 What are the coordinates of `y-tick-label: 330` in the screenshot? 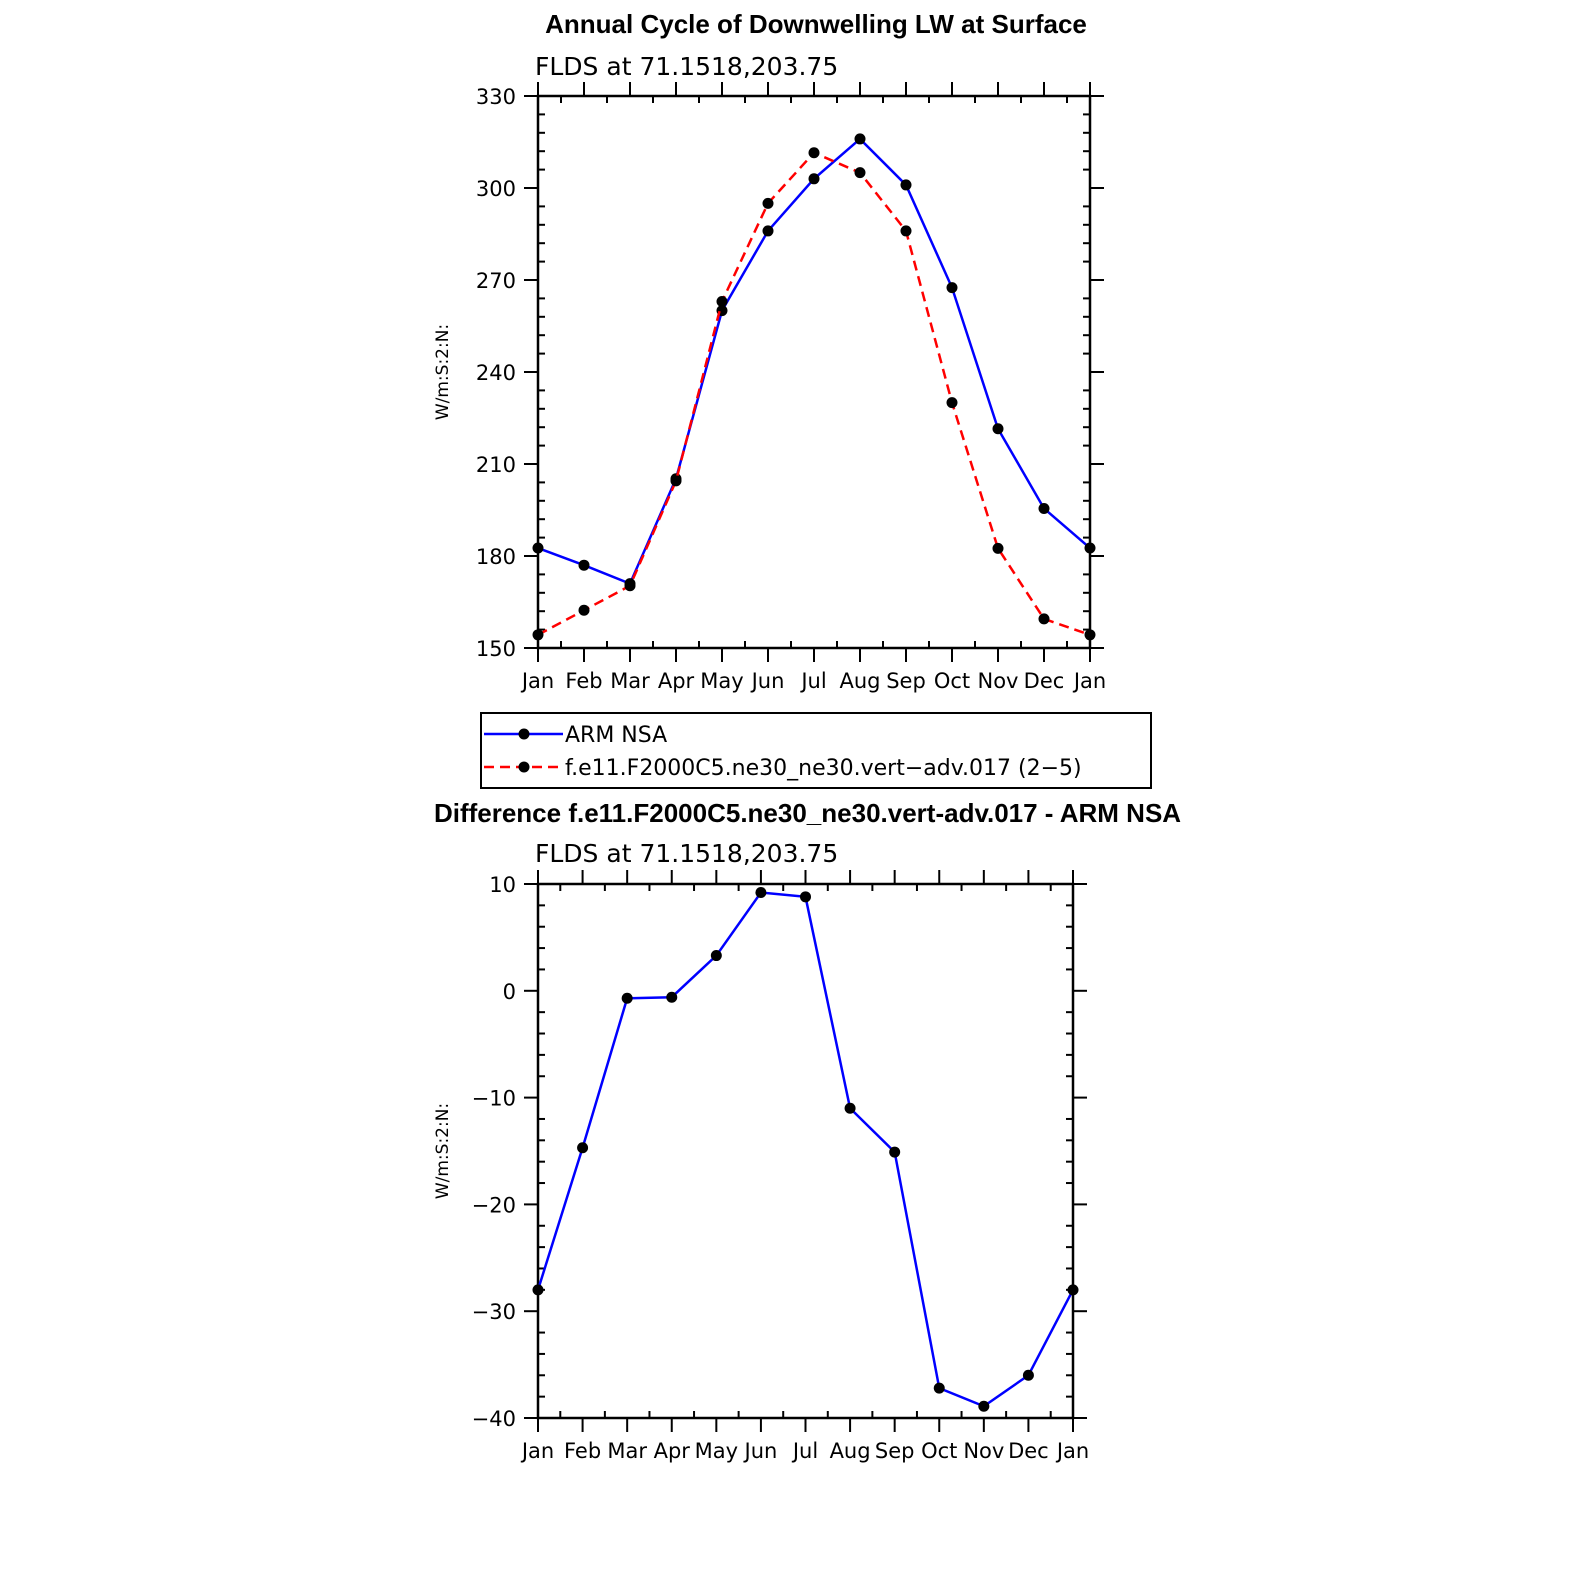 It's located at (496, 97).